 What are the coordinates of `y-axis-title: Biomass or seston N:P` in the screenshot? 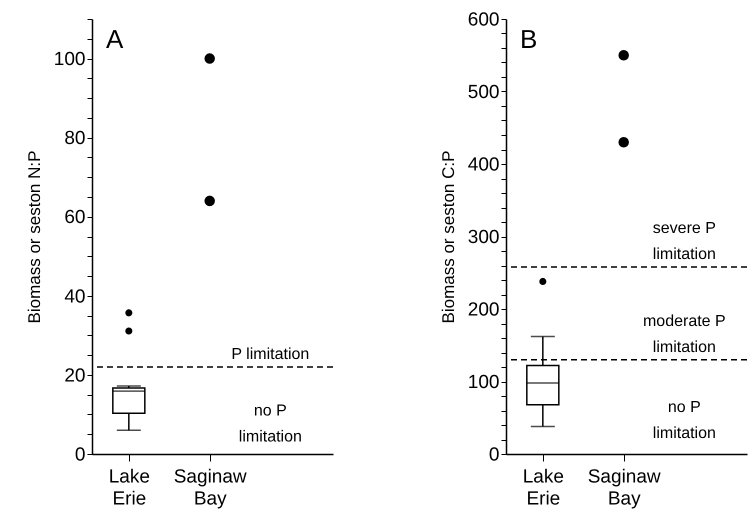 It's located at (34, 237).